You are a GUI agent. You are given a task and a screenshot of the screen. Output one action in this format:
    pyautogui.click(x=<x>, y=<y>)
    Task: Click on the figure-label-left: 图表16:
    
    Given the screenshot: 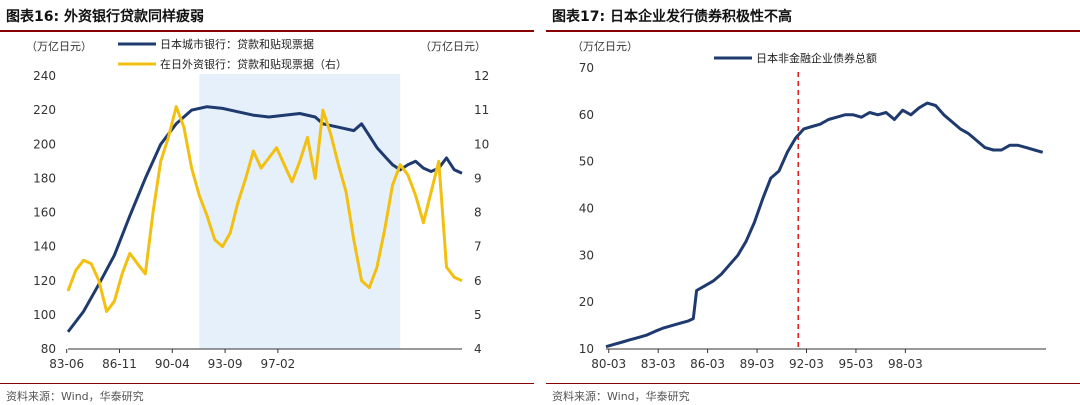 What is the action you would take?
    pyautogui.click(x=33, y=17)
    